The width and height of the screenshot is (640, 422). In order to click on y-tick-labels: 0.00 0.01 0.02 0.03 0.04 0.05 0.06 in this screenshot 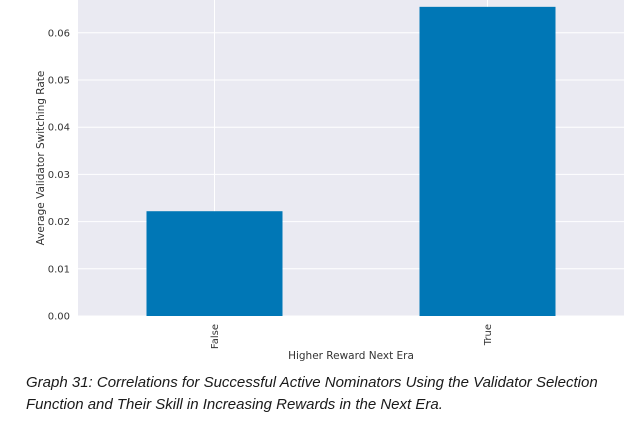, I will do `click(59, 175)`.